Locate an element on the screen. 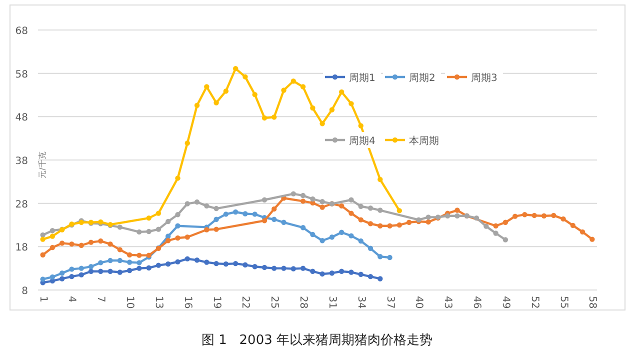 The image size is (634, 358). x-tick-label: 22 is located at coordinates (245, 302).